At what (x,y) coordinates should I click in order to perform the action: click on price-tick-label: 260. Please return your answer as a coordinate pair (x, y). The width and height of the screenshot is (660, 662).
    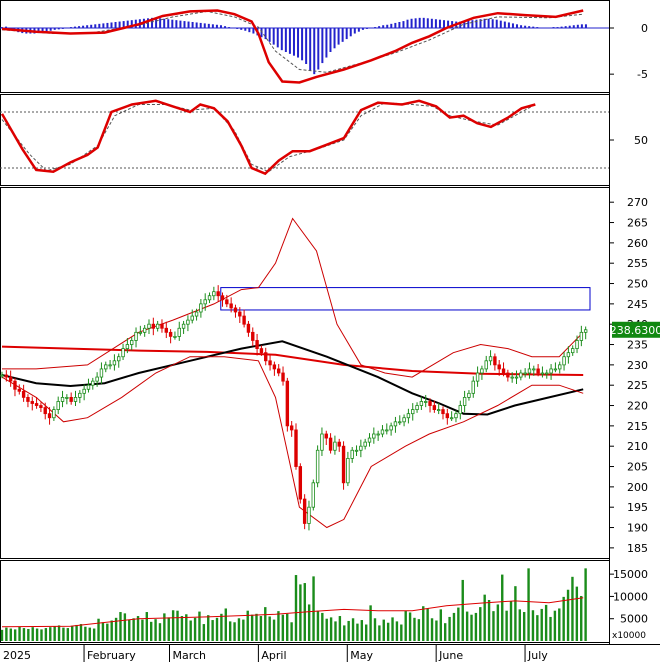
    Looking at the image, I should click on (637, 243).